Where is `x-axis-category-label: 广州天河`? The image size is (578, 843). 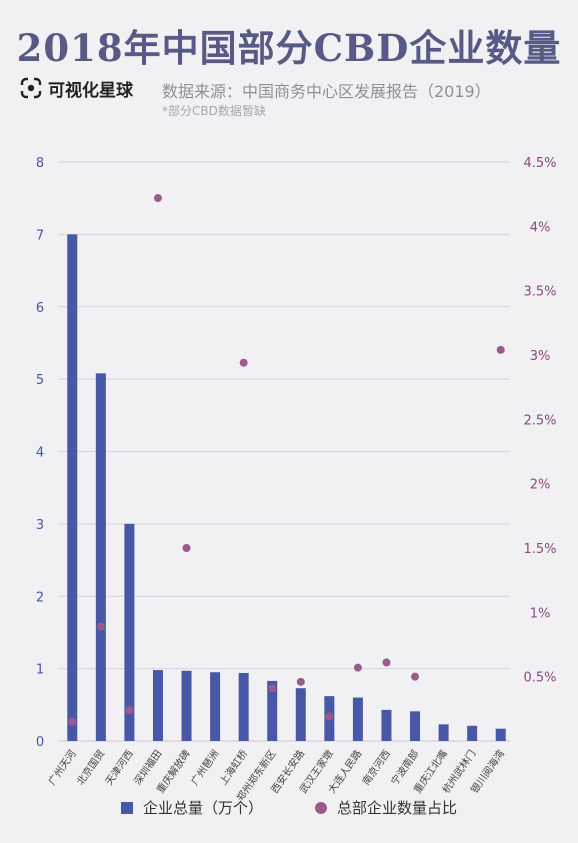
x-axis-category-label: 广州天河 is located at coordinates (62, 768).